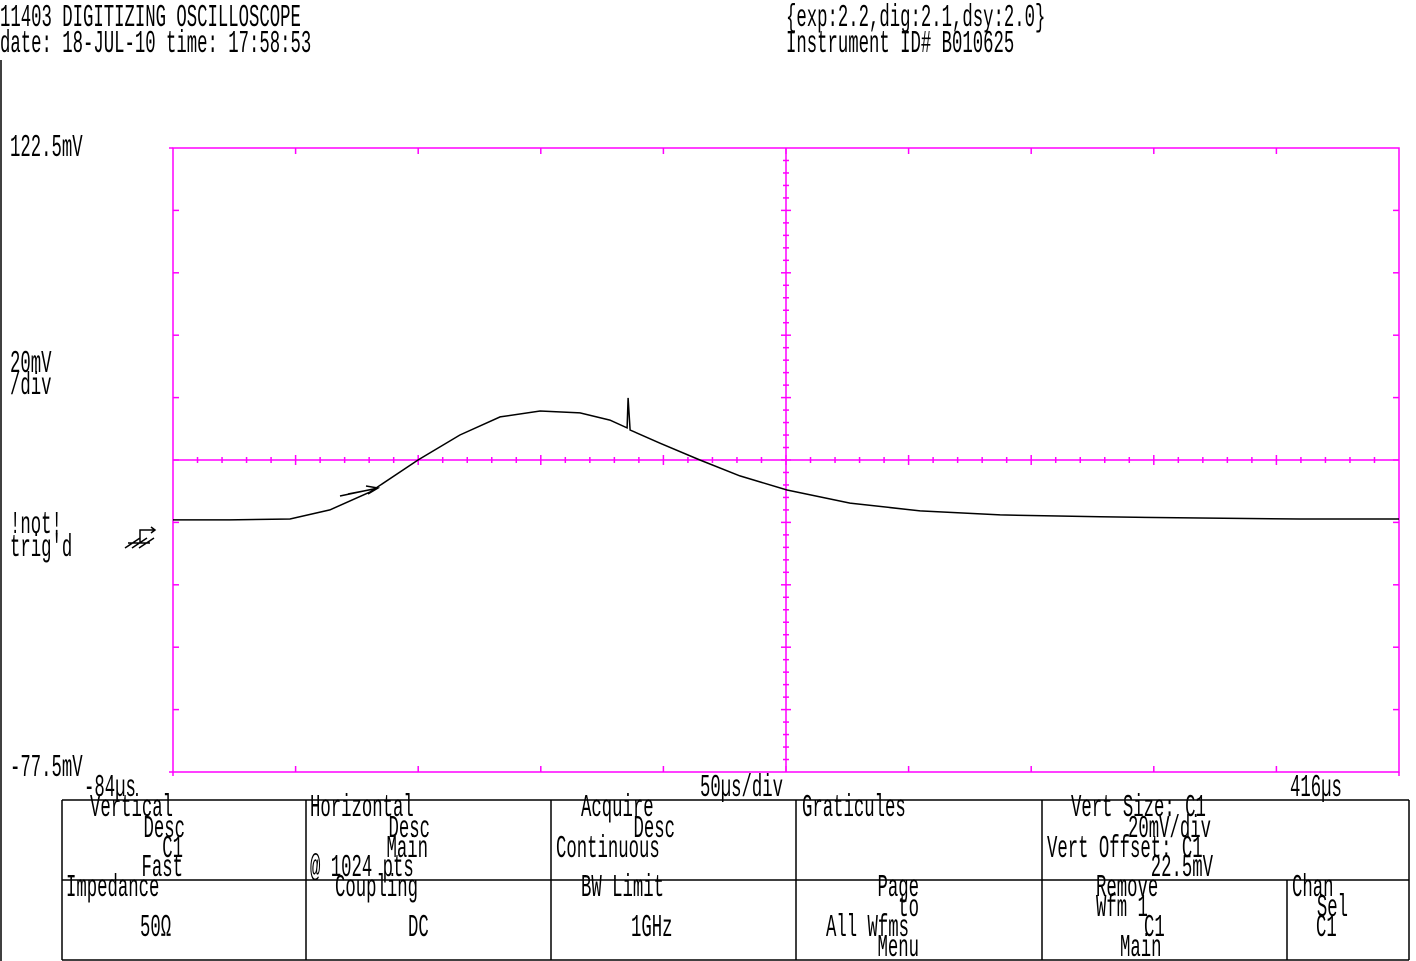 Image resolution: width=1416 pixels, height=961 pixels. What do you see at coordinates (617, 808) in the screenshot?
I see `menu-text: Acquire` at bounding box center [617, 808].